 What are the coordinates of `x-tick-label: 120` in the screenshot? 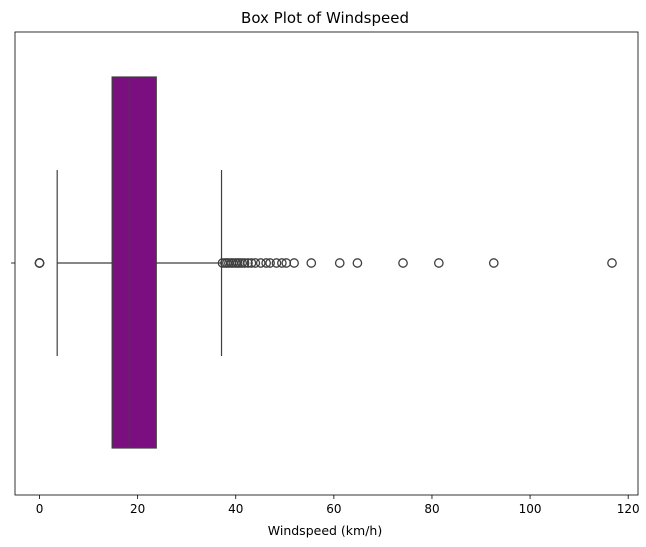 It's located at (628, 509).